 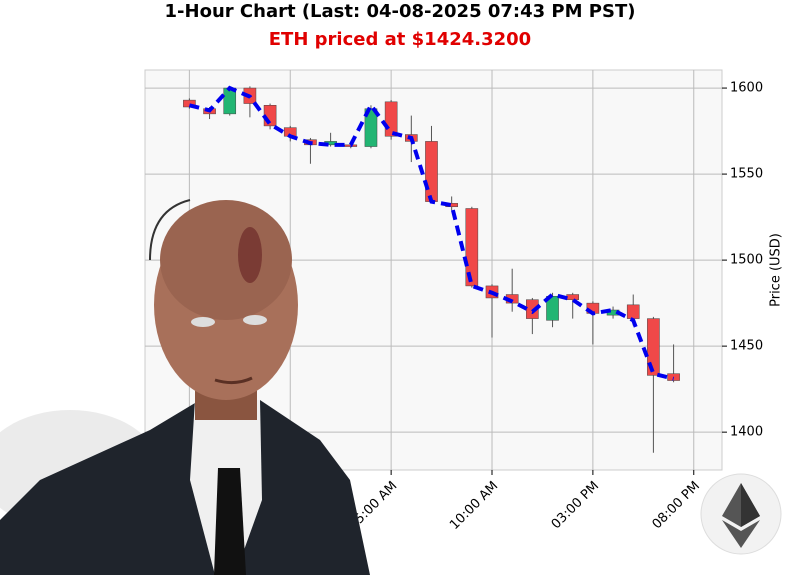 What do you see at coordinates (746, 174) in the screenshot?
I see `y-tick-label: 1550` at bounding box center [746, 174].